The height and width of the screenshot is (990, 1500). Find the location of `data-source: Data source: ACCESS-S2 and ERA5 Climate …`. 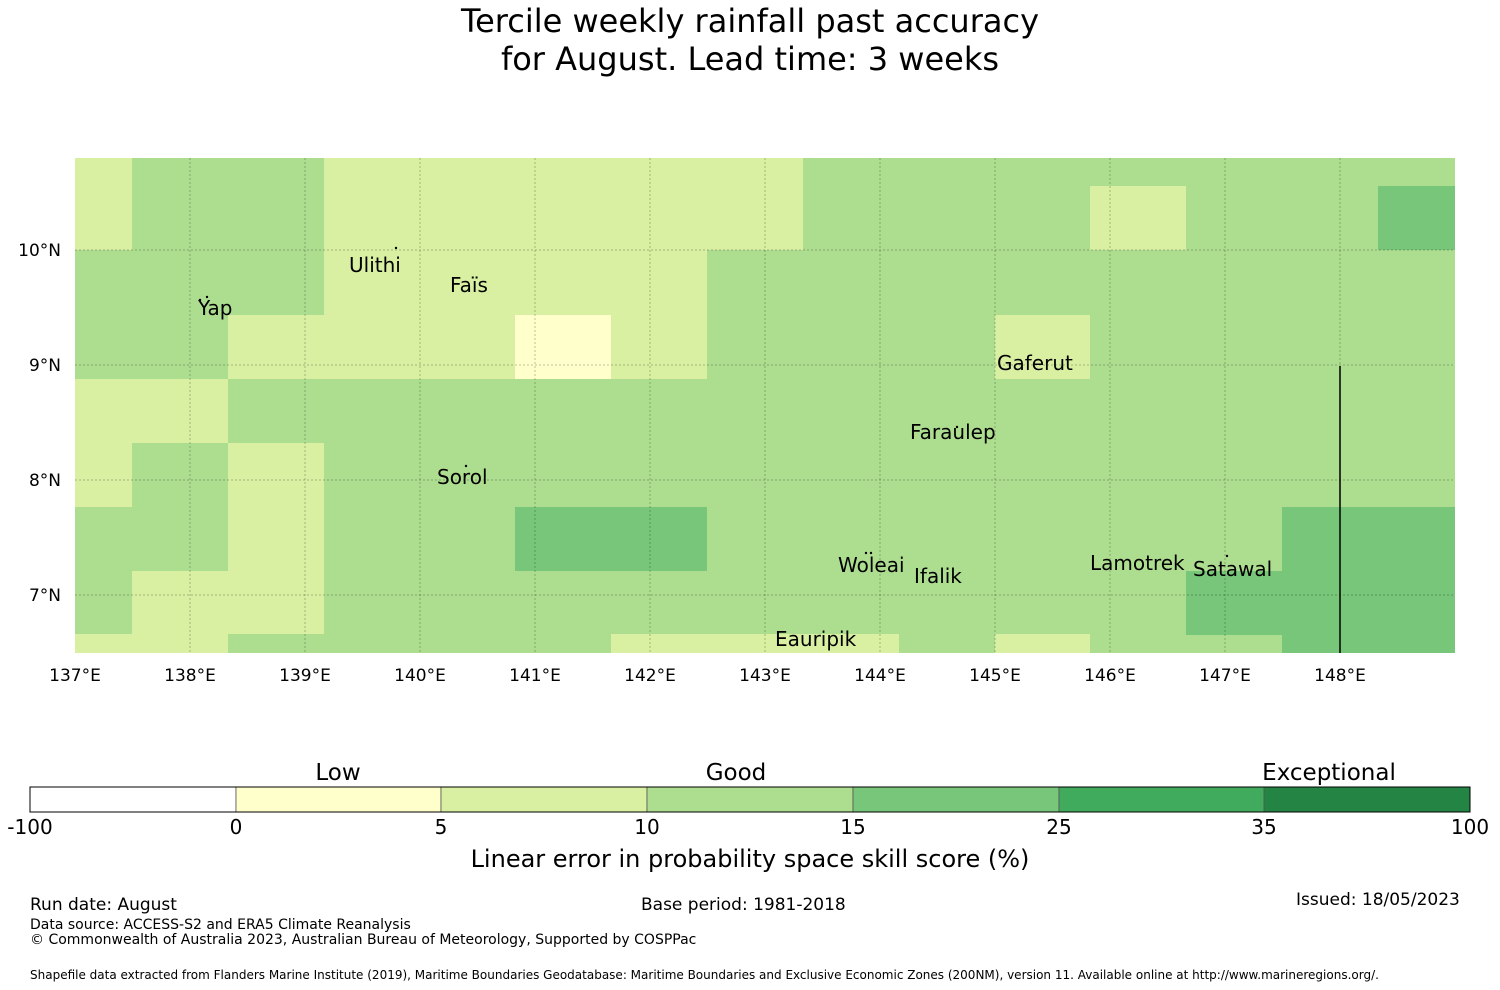

data-source: Data source: ACCESS-S2 and ERA5 Climate … is located at coordinates (220, 925).